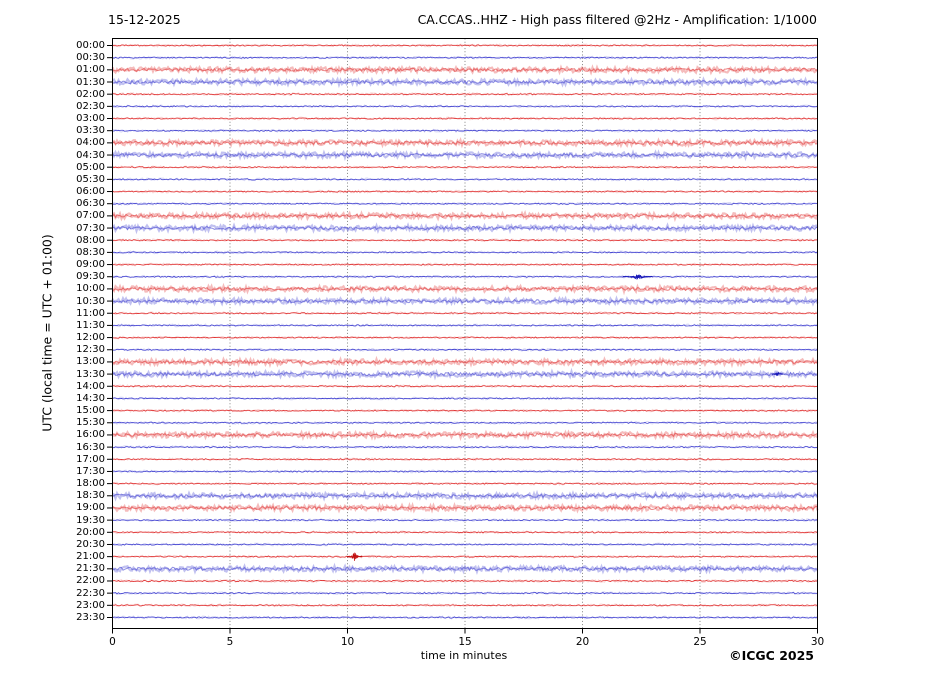  Describe the element at coordinates (90, 496) in the screenshot. I see `y-tick-label: 18:30` at that location.